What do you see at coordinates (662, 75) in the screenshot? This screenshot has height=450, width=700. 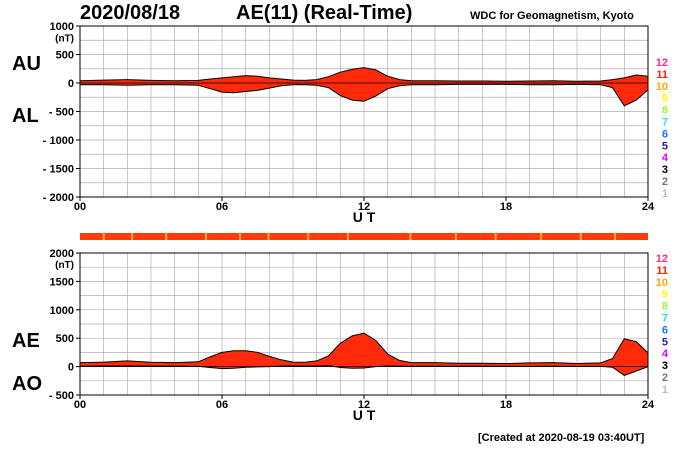 I see `panel1-station-legend-11: 11` at bounding box center [662, 75].